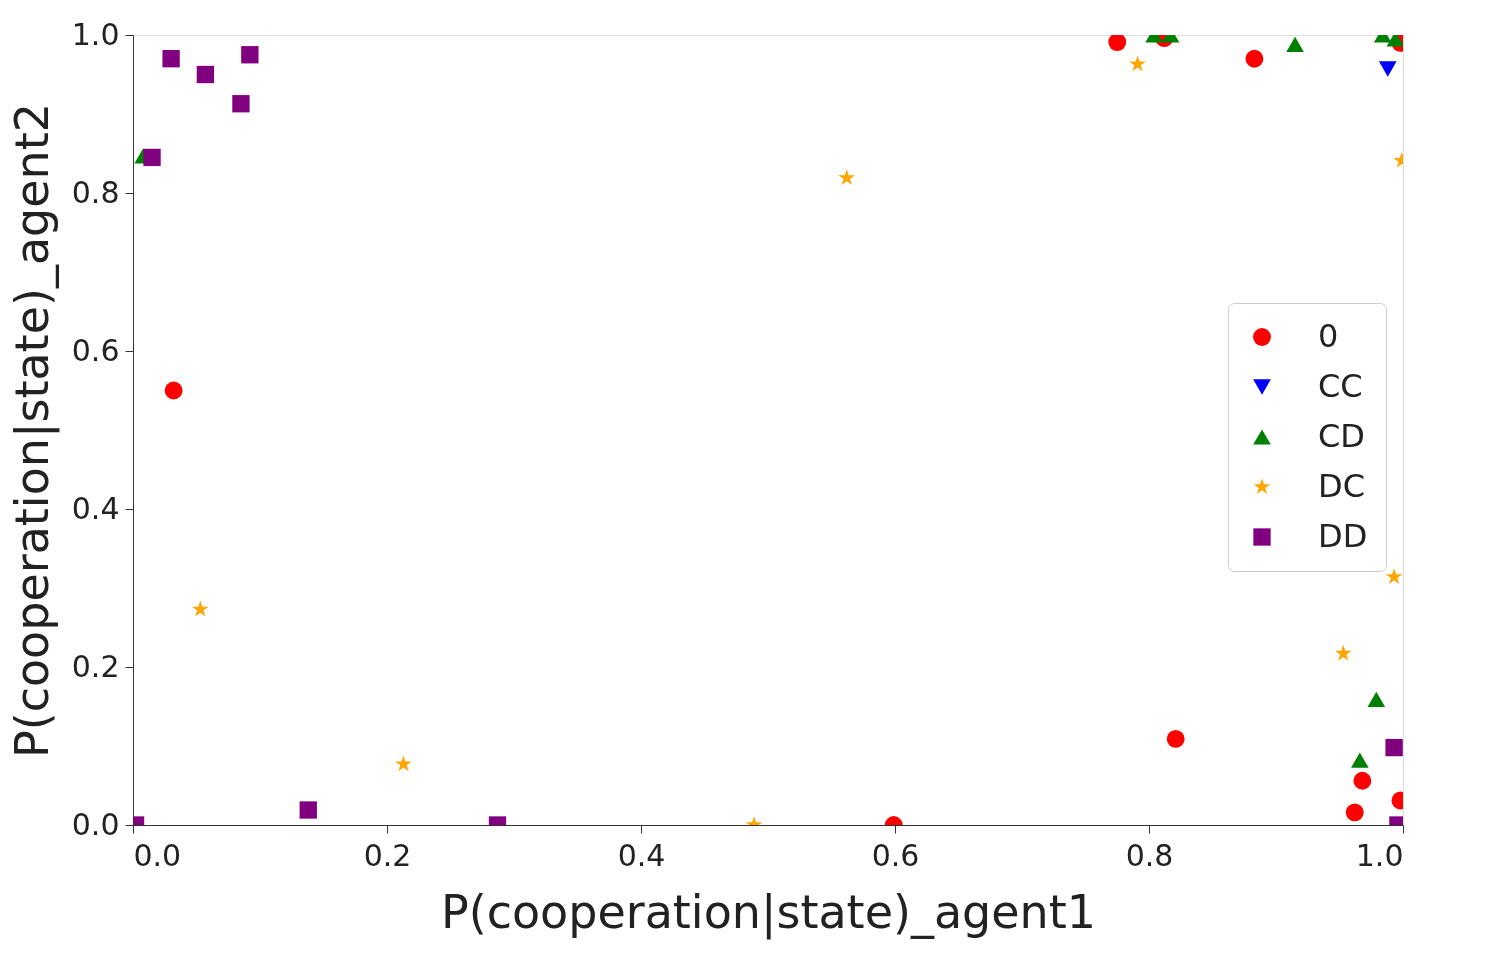 This screenshot has height=971, width=1507. What do you see at coordinates (768, 912) in the screenshot?
I see `x-axis-title: P(cooperation|state)_agent1` at bounding box center [768, 912].